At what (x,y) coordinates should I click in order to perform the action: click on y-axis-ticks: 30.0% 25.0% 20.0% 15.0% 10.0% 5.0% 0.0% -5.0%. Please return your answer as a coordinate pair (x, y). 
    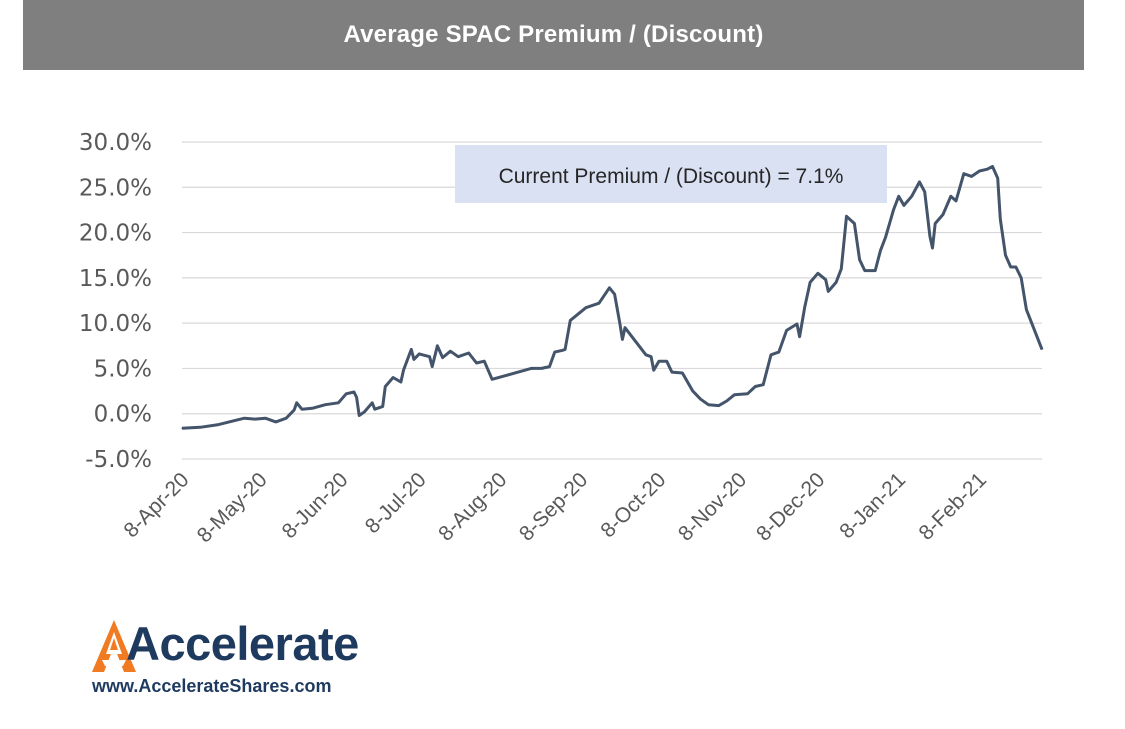
    Looking at the image, I should click on (115, 301).